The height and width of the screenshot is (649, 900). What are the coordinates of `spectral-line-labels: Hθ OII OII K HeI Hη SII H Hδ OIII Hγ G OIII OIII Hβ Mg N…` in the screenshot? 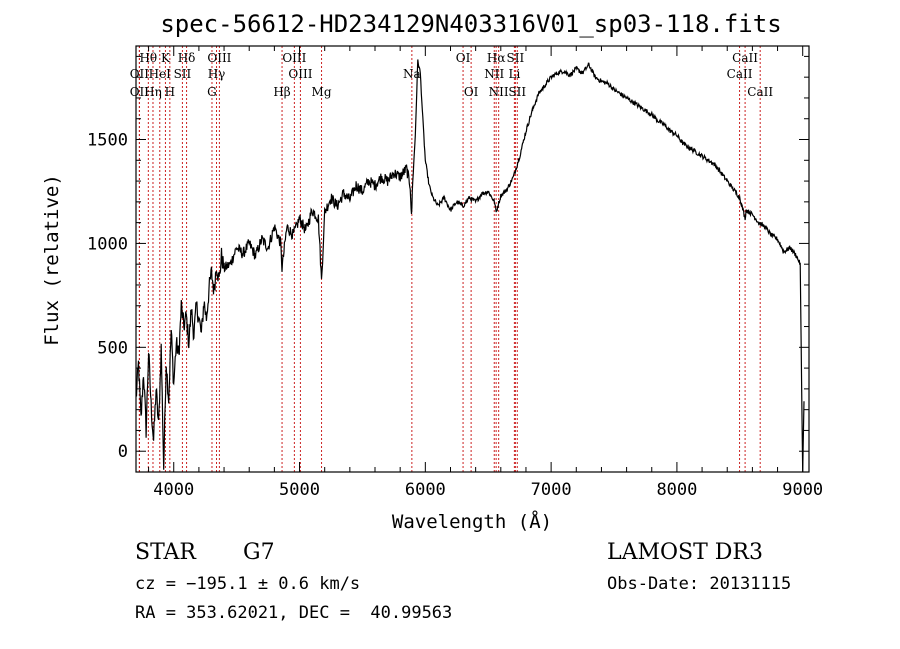 It's located at (452, 75).